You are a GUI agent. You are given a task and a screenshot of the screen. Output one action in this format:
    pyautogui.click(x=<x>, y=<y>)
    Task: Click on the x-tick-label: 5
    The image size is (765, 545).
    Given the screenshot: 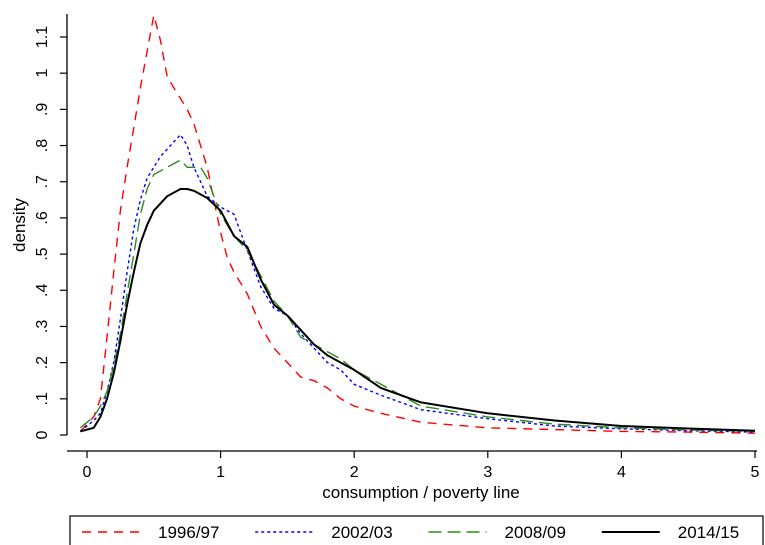 What is the action you would take?
    pyautogui.click(x=755, y=472)
    